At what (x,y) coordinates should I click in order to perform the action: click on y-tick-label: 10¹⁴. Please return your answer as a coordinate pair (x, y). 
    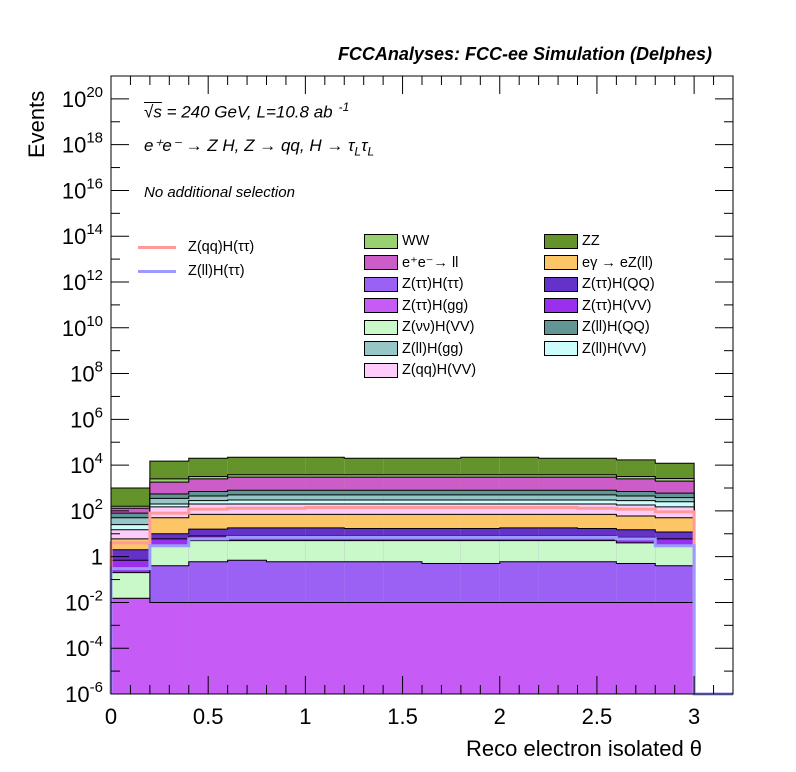
    Looking at the image, I should click on (82, 235).